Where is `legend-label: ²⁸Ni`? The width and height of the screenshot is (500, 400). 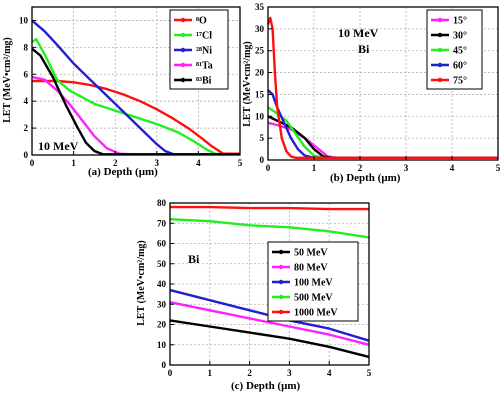 legend-label: ²⁸Ni is located at coordinates (204, 51).